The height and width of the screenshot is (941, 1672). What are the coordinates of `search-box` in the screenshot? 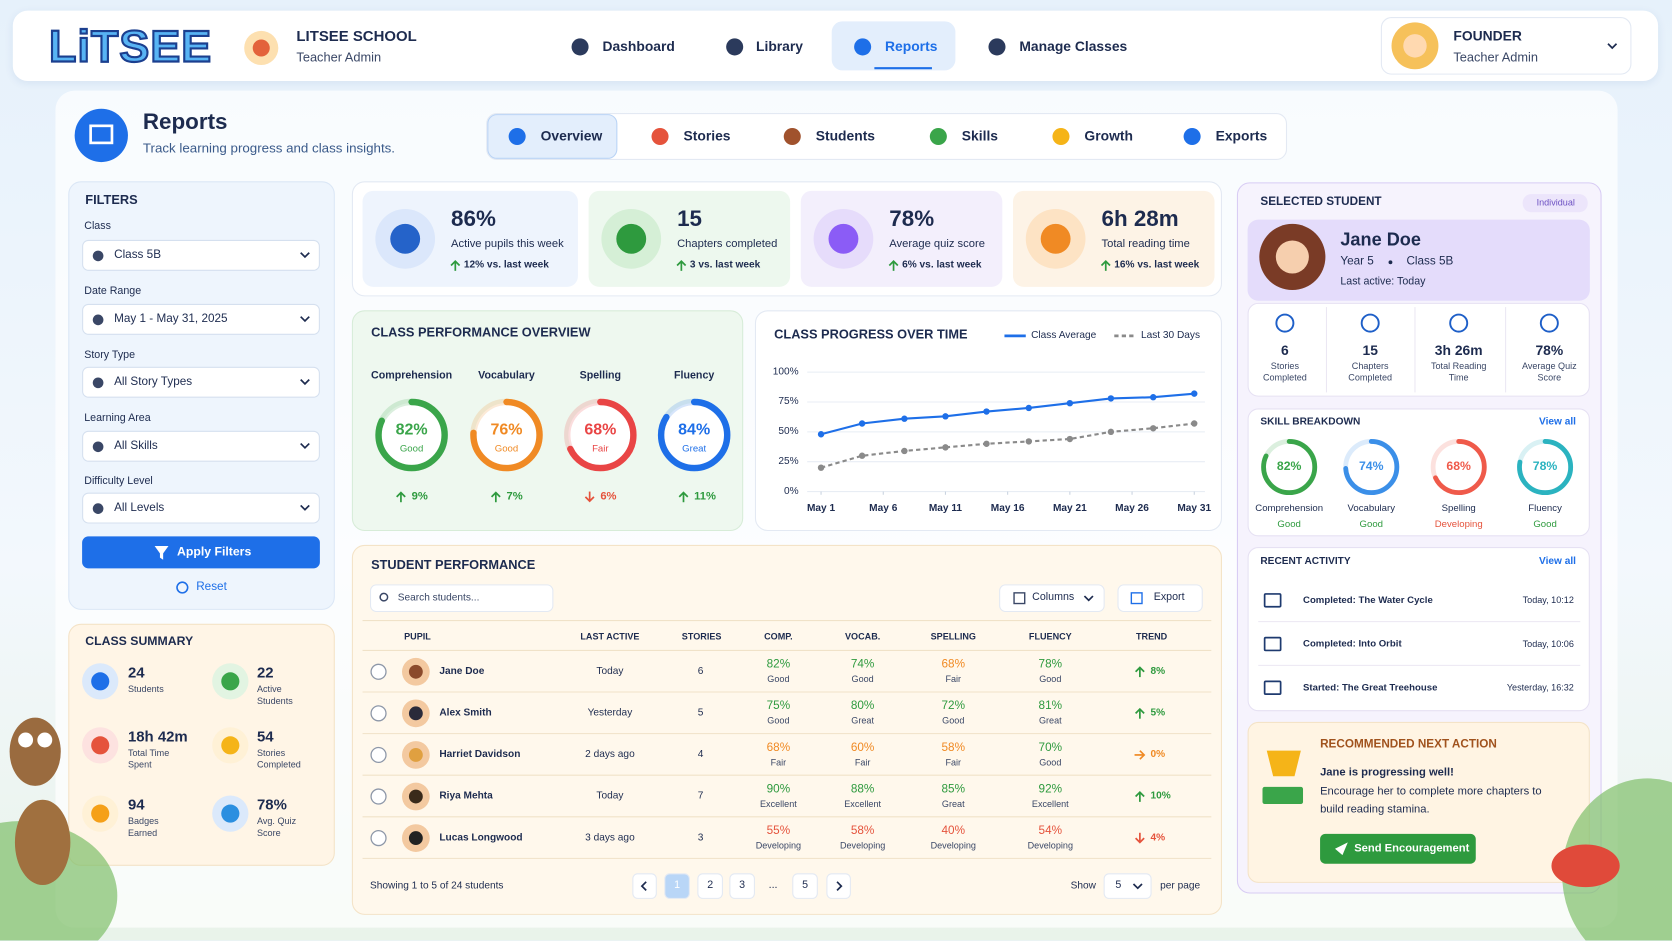 It's located at (462, 598).